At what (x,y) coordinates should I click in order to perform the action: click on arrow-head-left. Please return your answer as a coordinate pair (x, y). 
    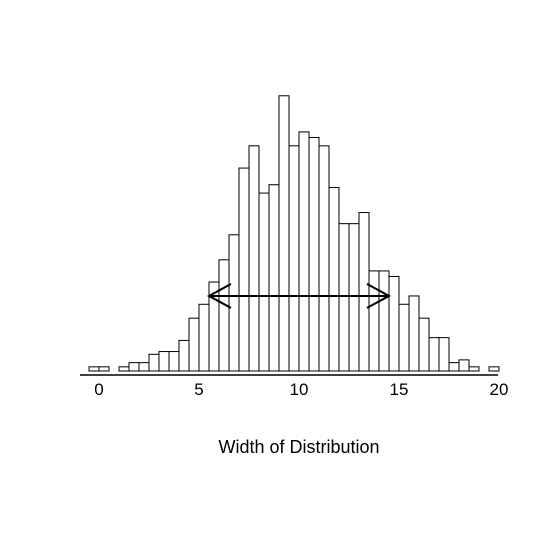
    Looking at the image, I should click on (219, 296).